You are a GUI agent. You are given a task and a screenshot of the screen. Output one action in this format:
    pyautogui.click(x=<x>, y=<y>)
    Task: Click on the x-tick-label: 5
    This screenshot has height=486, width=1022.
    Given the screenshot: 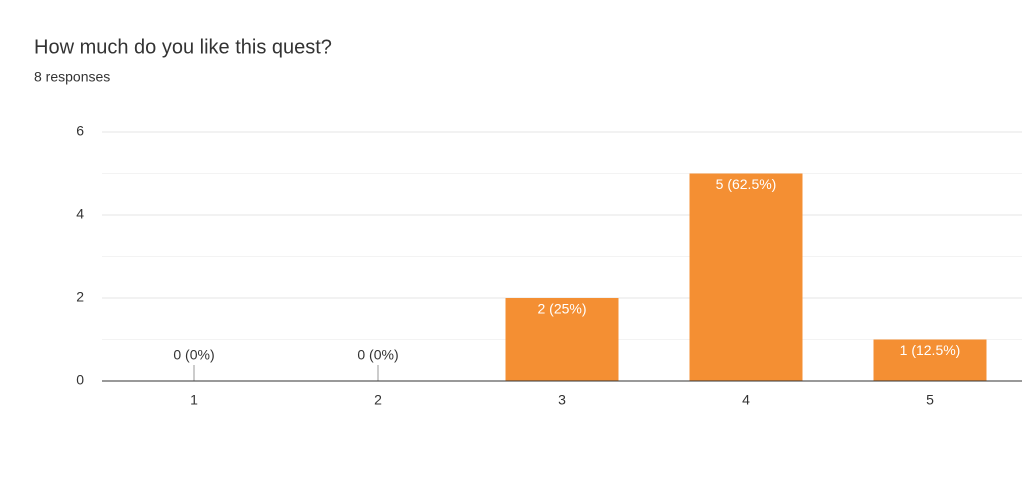 What is the action you would take?
    pyautogui.click(x=930, y=400)
    